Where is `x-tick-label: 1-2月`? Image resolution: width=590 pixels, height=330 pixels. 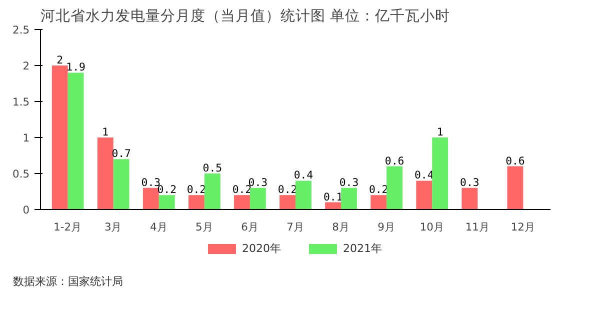
x-tick-label: 1-2月 is located at coordinates (68, 227).